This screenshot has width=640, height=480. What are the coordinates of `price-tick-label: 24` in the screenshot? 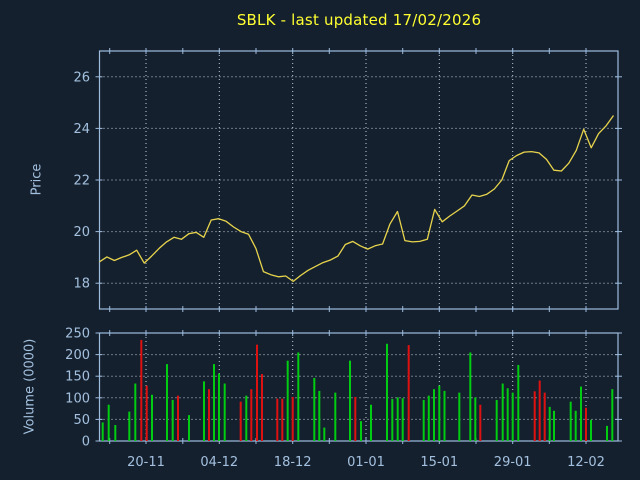 It's located at (81, 129).